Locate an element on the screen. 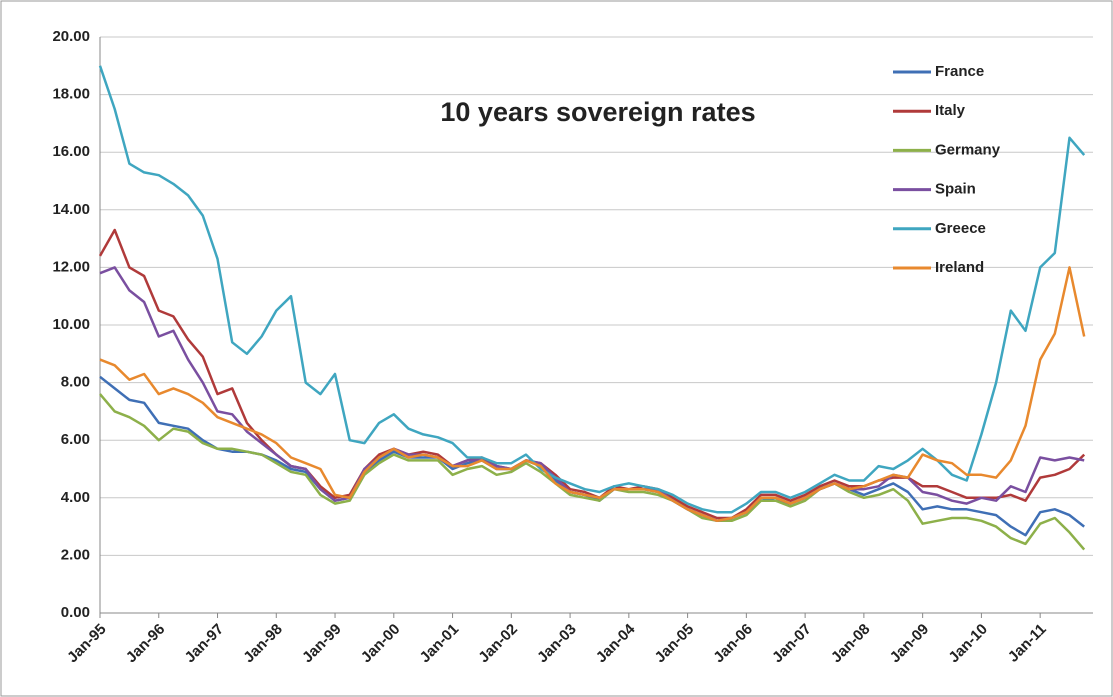 This screenshot has width=1113, height=697. chart-title: 10 years sovereign rates is located at coordinates (597, 112).